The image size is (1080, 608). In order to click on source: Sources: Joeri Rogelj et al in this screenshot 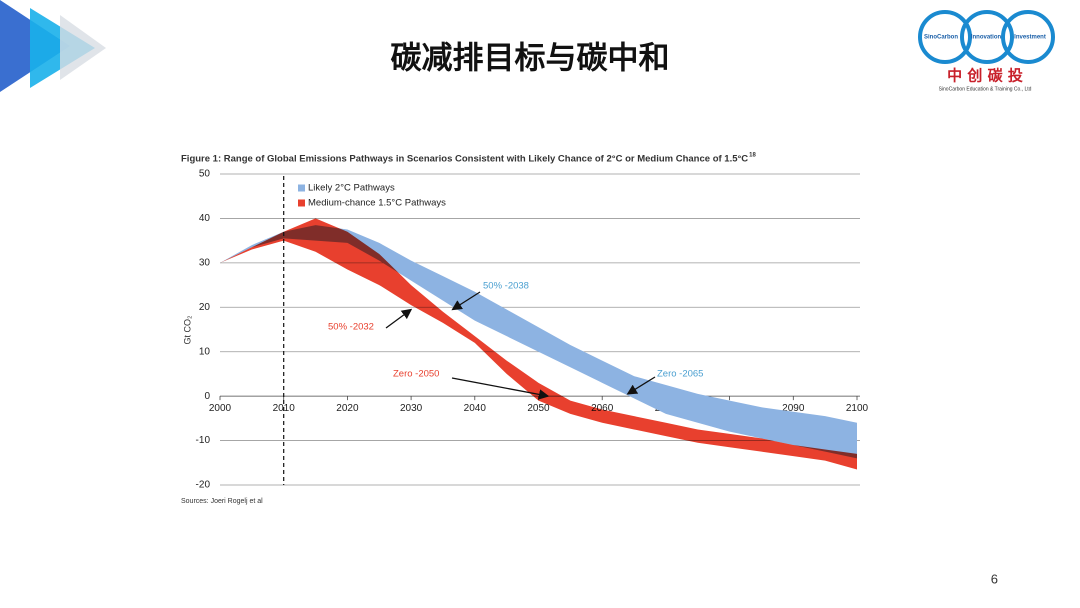, I will do `click(222, 501)`.